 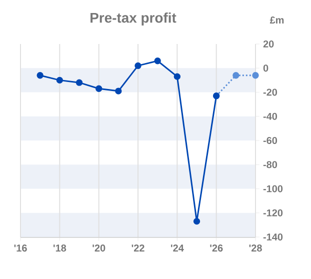 I want to click on y-axis-title: £m, so click(x=277, y=20).